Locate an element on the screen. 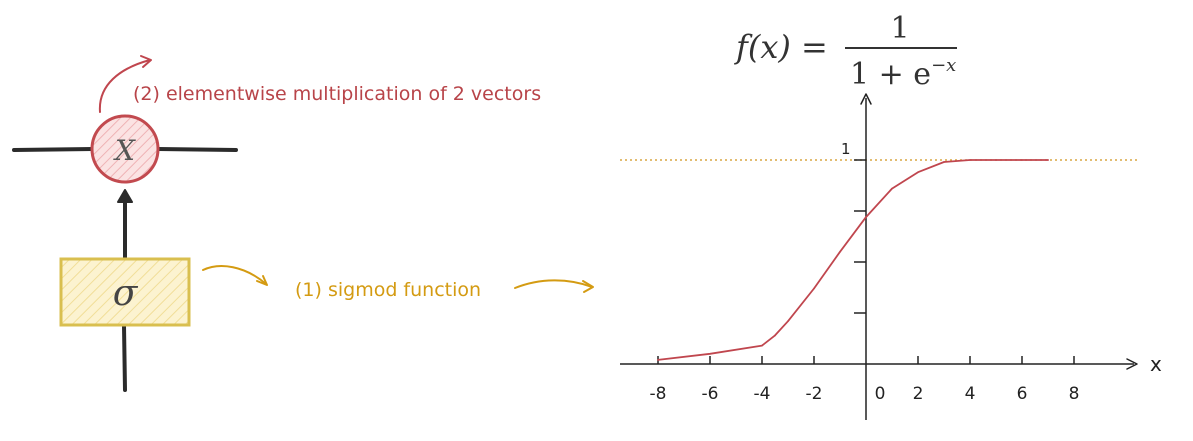  formula-denominator: 1 + e−x is located at coordinates (903, 73).